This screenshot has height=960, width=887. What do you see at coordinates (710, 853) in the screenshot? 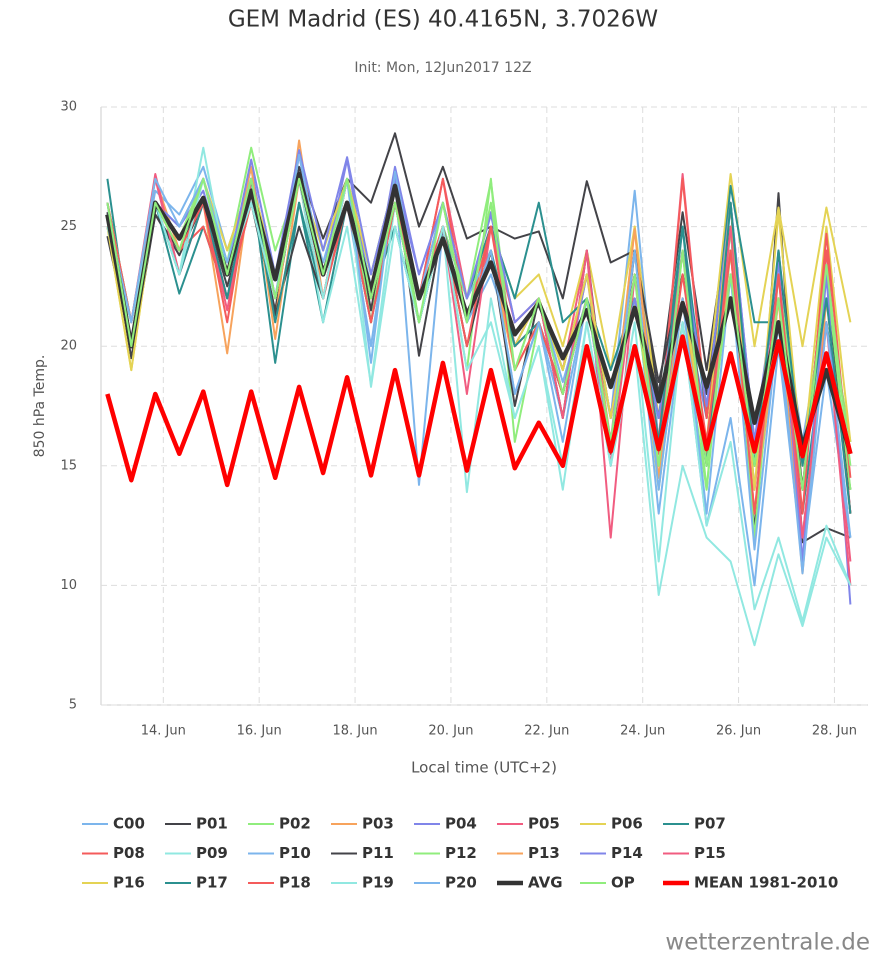
I see `legend-label: P15` at bounding box center [710, 853].